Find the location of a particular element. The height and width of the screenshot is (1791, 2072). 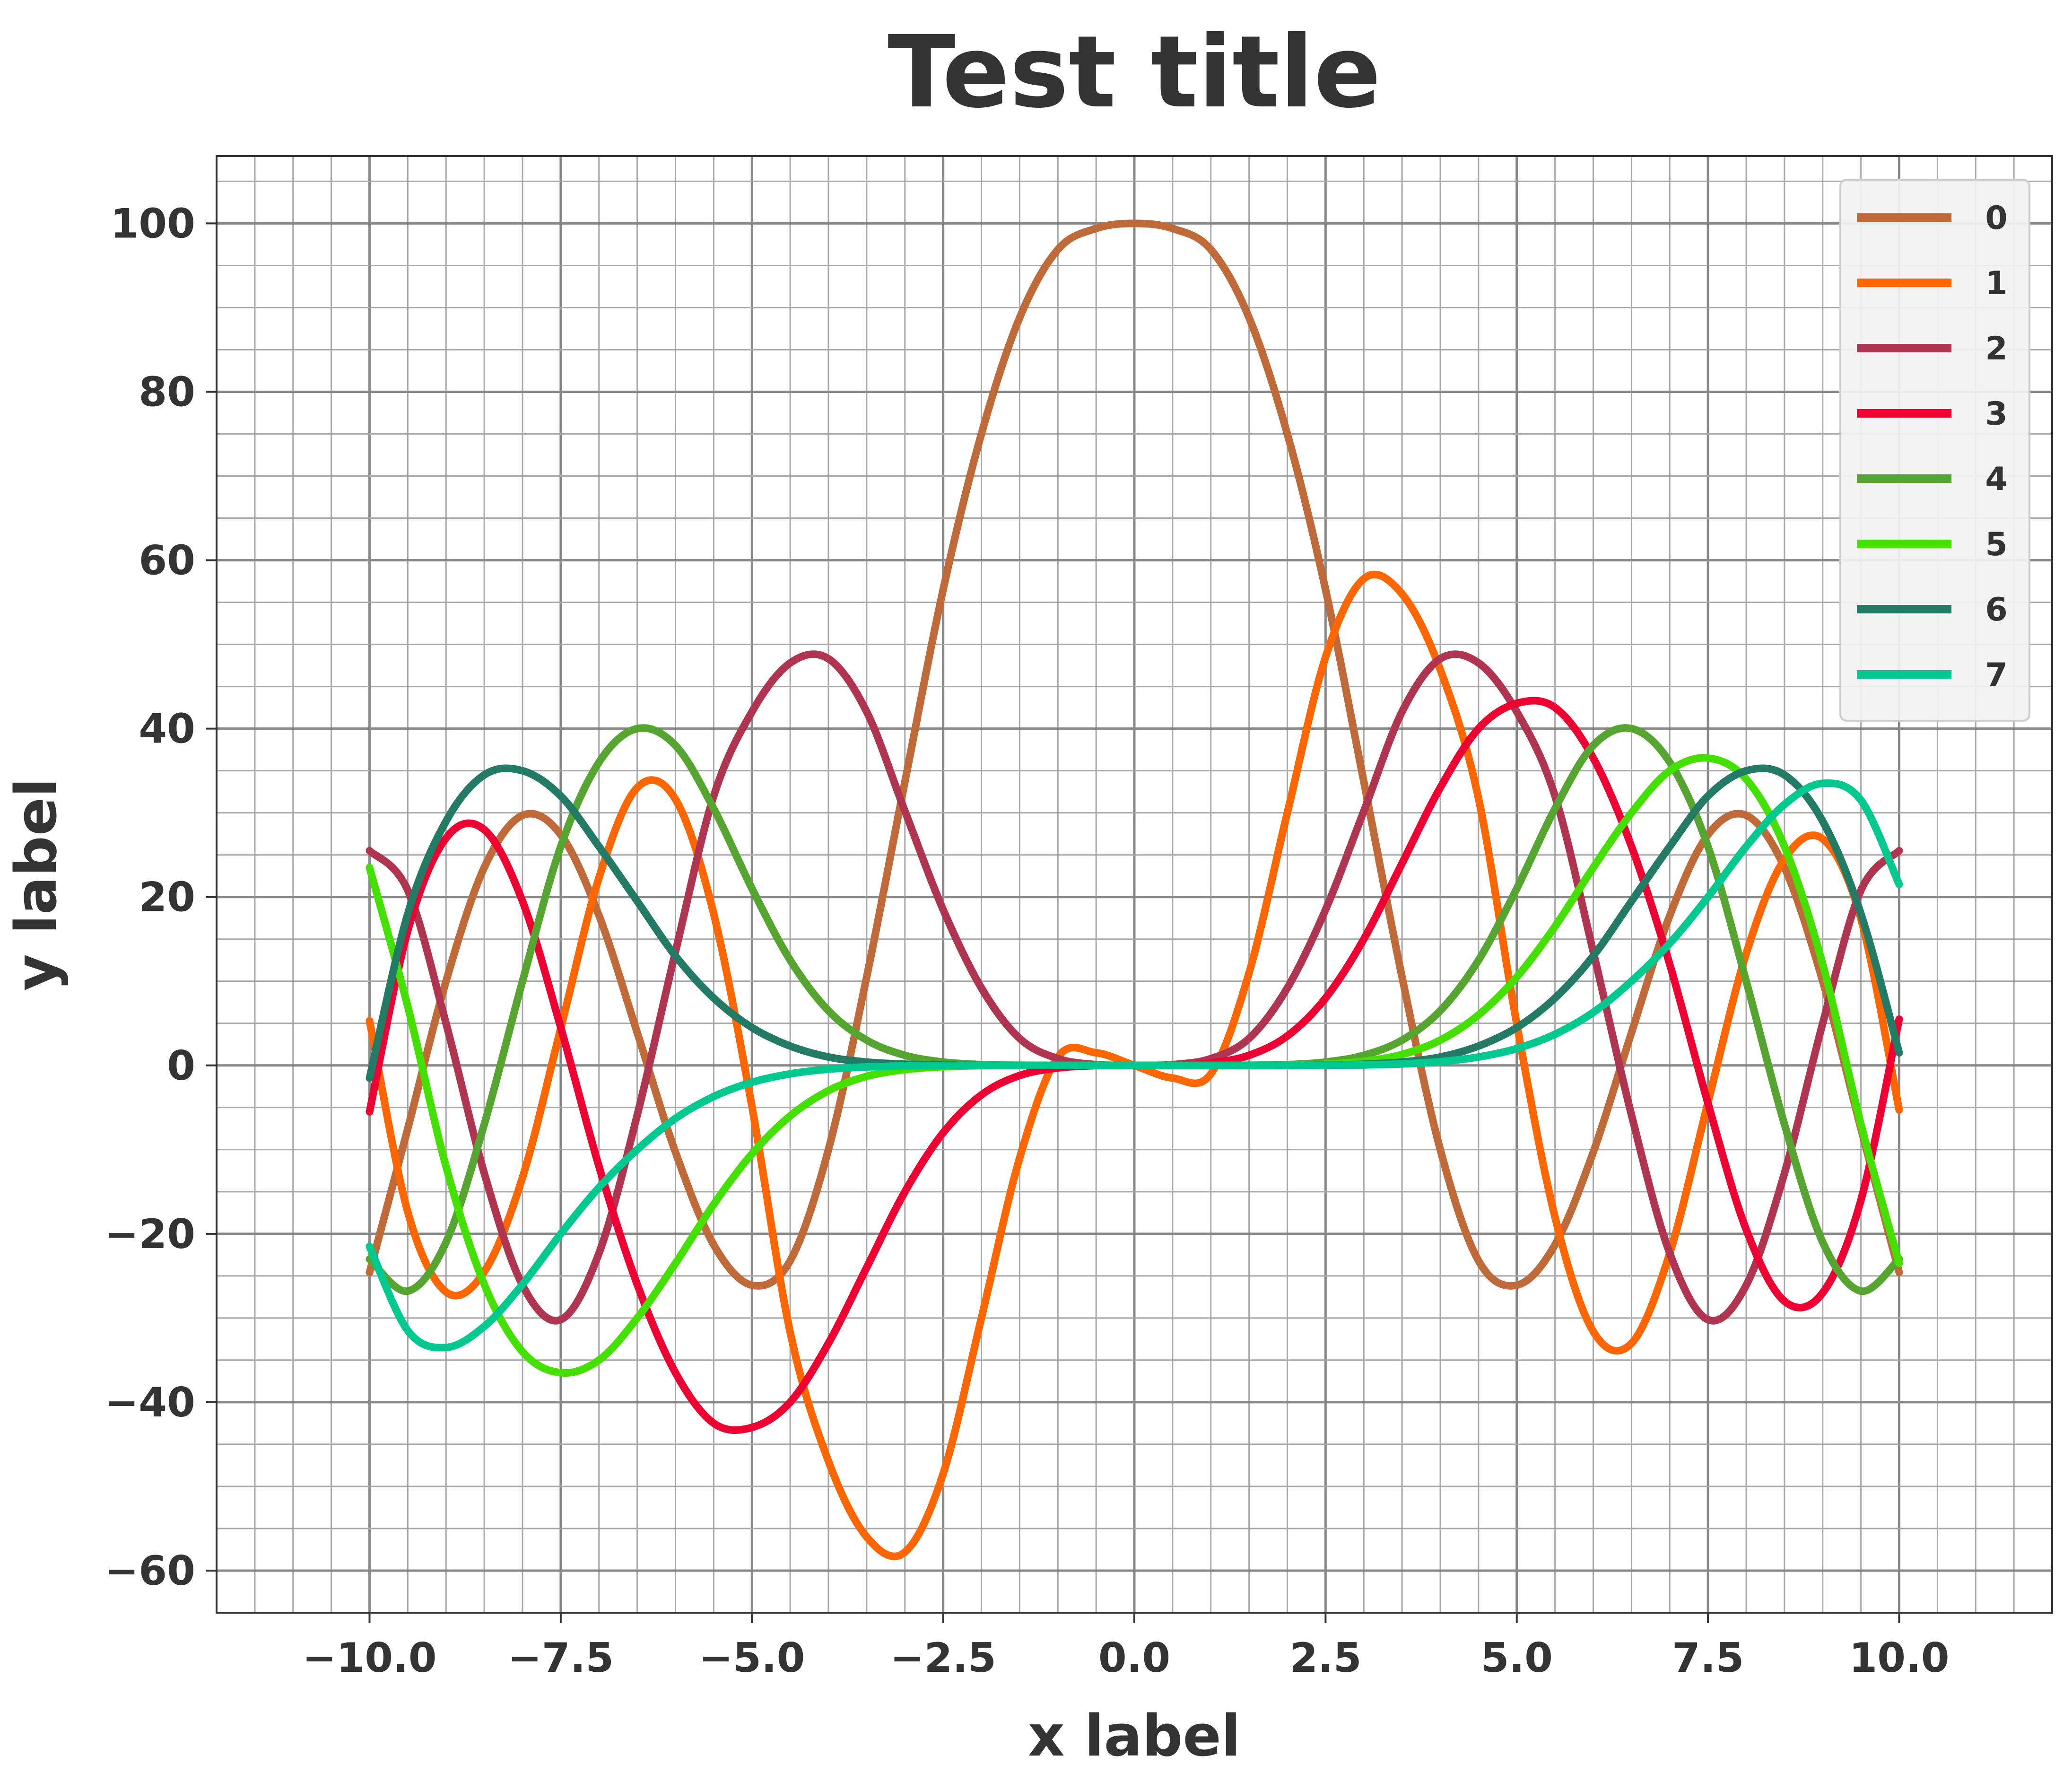

legend-label-1: 1 is located at coordinates (1996, 283).